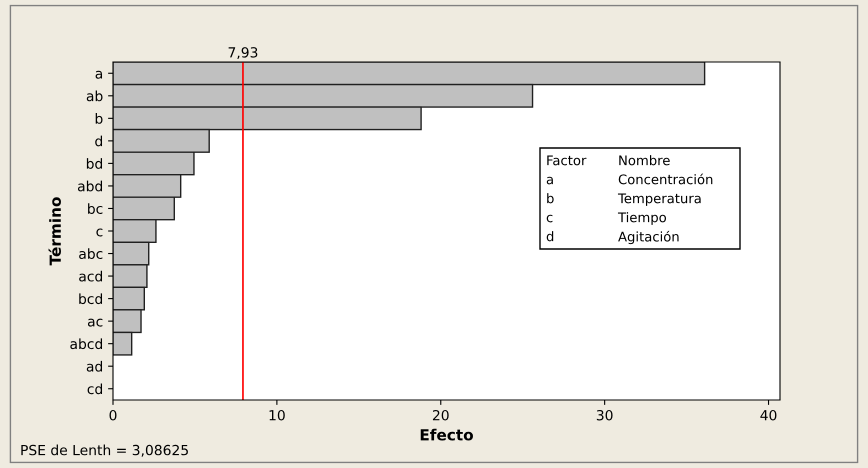 The height and width of the screenshot is (468, 868). Describe the element at coordinates (243, 53) in the screenshot. I see `ref-line-label: 7,93` at that location.